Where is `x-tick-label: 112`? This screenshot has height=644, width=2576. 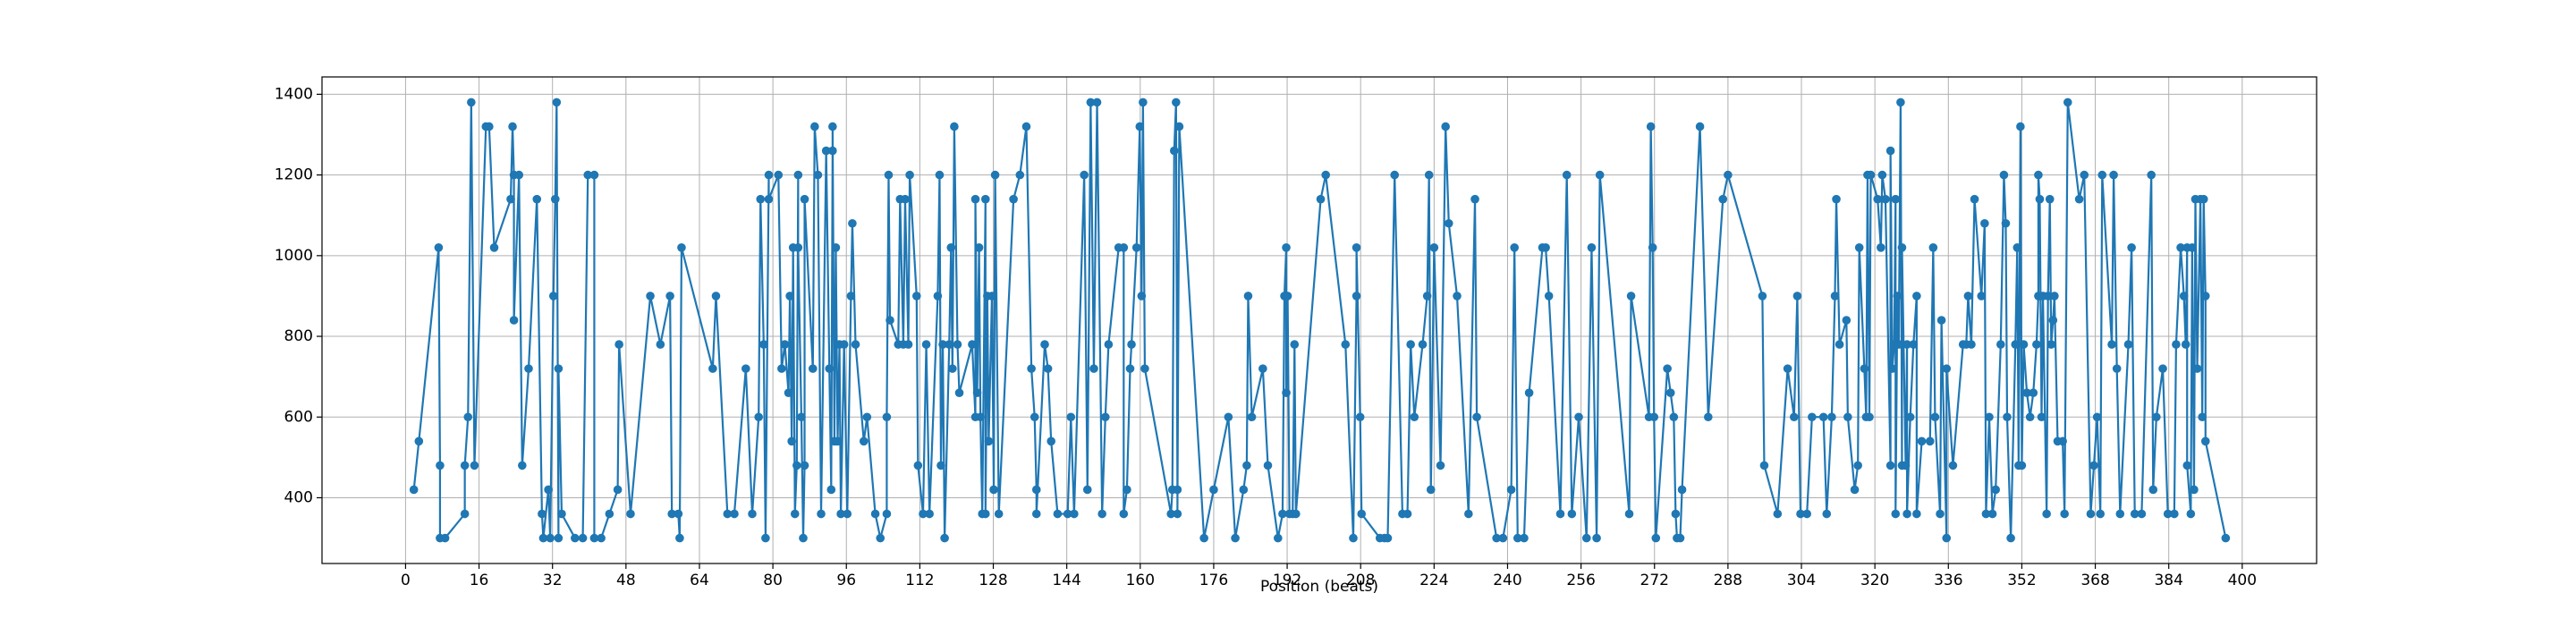 x-tick-label: 112 is located at coordinates (919, 580).